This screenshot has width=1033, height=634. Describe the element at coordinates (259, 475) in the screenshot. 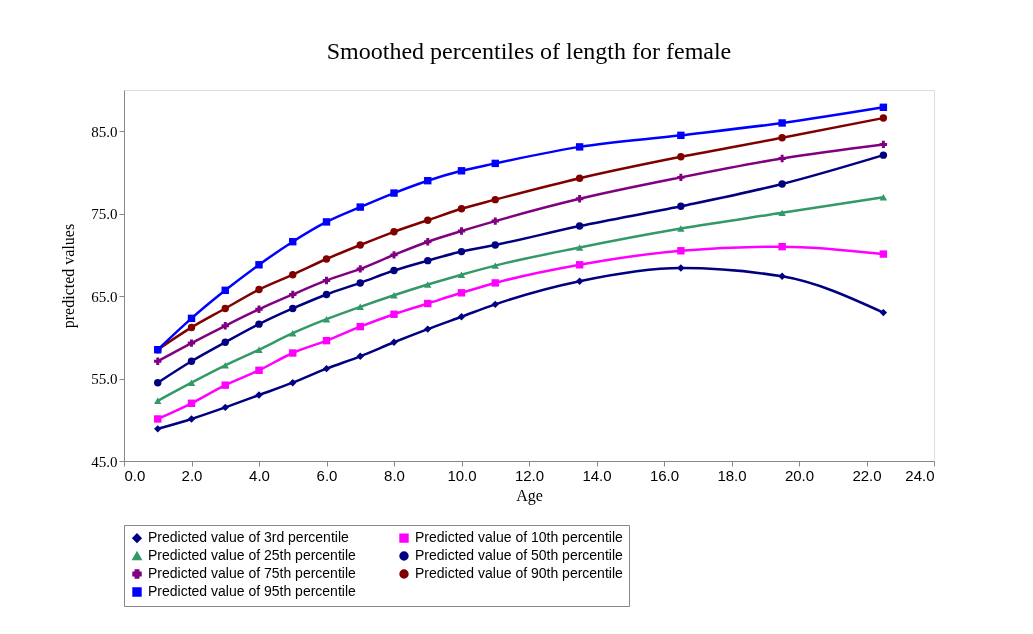

I see `x-tick-label: 4.0` at that location.